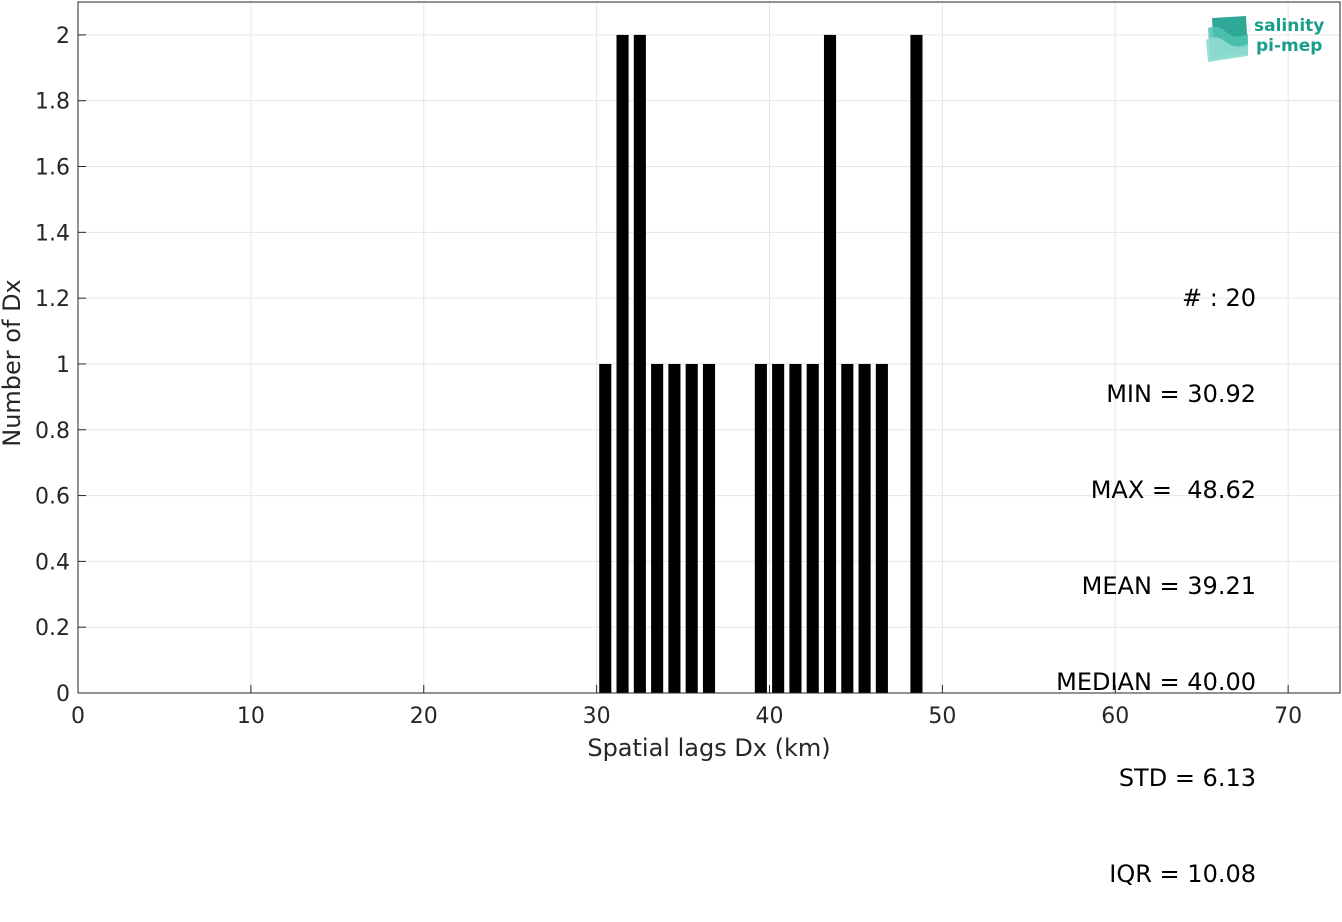 The width and height of the screenshot is (1342, 922). Describe the element at coordinates (1156, 682) in the screenshot. I see `stat-median: MEDIAN = 40.00` at that location.